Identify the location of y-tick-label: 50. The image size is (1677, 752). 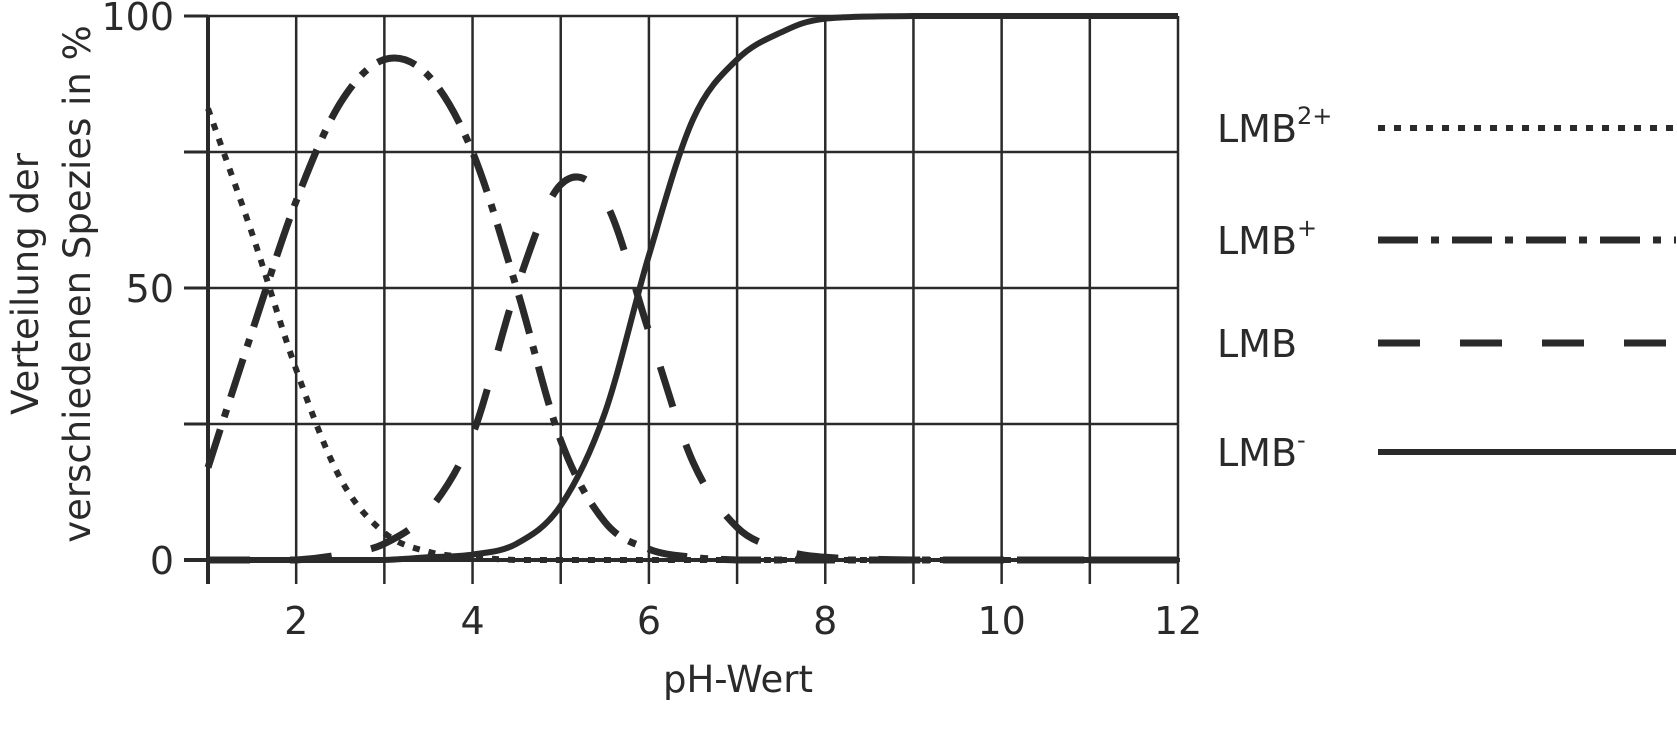
(150, 289).